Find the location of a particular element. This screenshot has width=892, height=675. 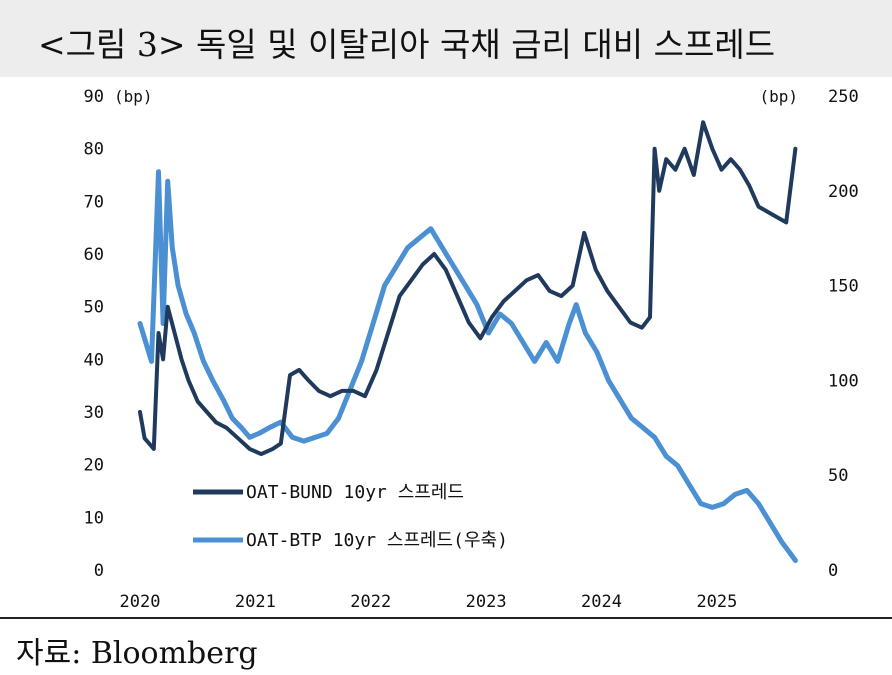

y-left-tick-label: 40 is located at coordinates (94, 360).